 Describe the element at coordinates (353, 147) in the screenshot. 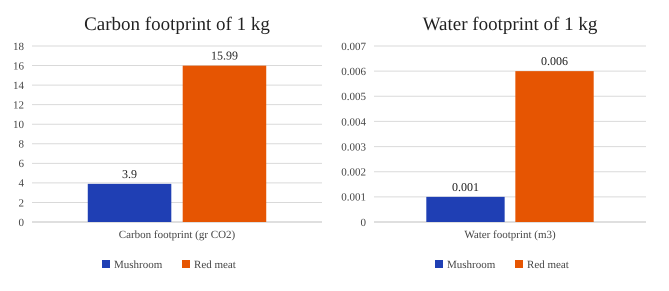

I see `y-tick-label: 0.003` at that location.